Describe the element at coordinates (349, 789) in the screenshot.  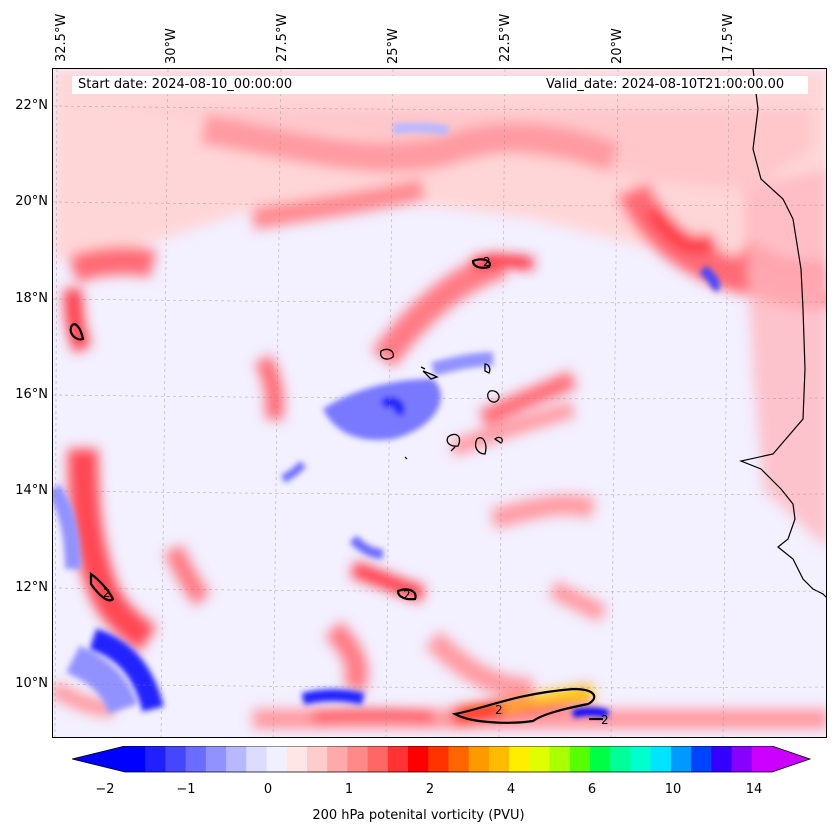
I see `colorbar-tick-label: 1` at that location.